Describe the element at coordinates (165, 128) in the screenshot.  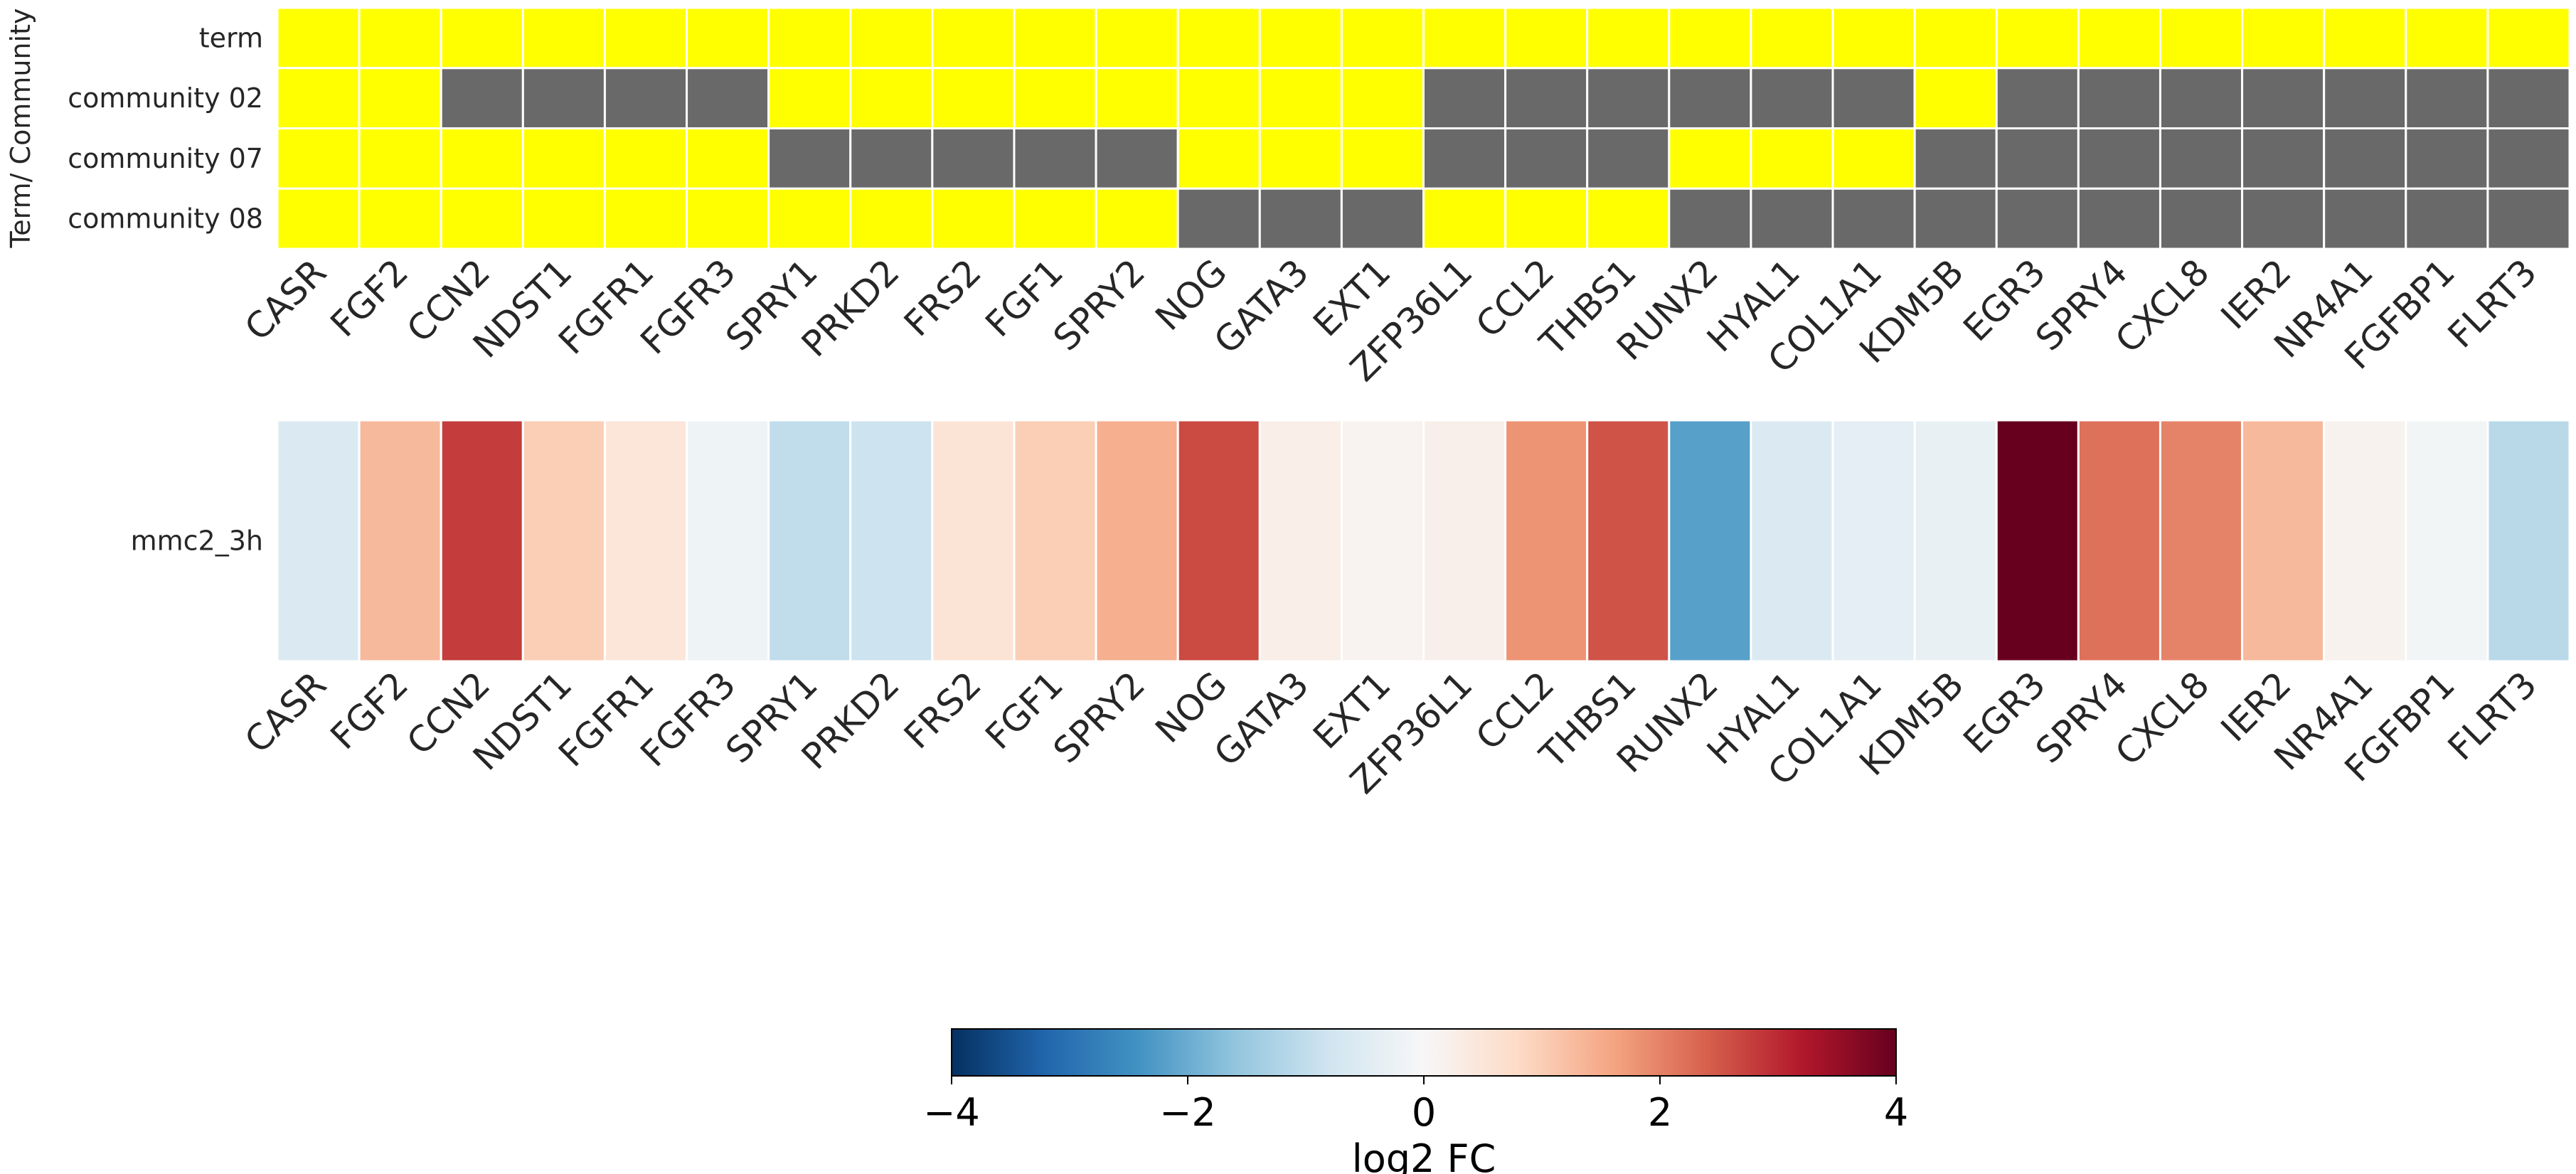
I see `membership-row-labels: term community 02 community 07 community 08` at that location.